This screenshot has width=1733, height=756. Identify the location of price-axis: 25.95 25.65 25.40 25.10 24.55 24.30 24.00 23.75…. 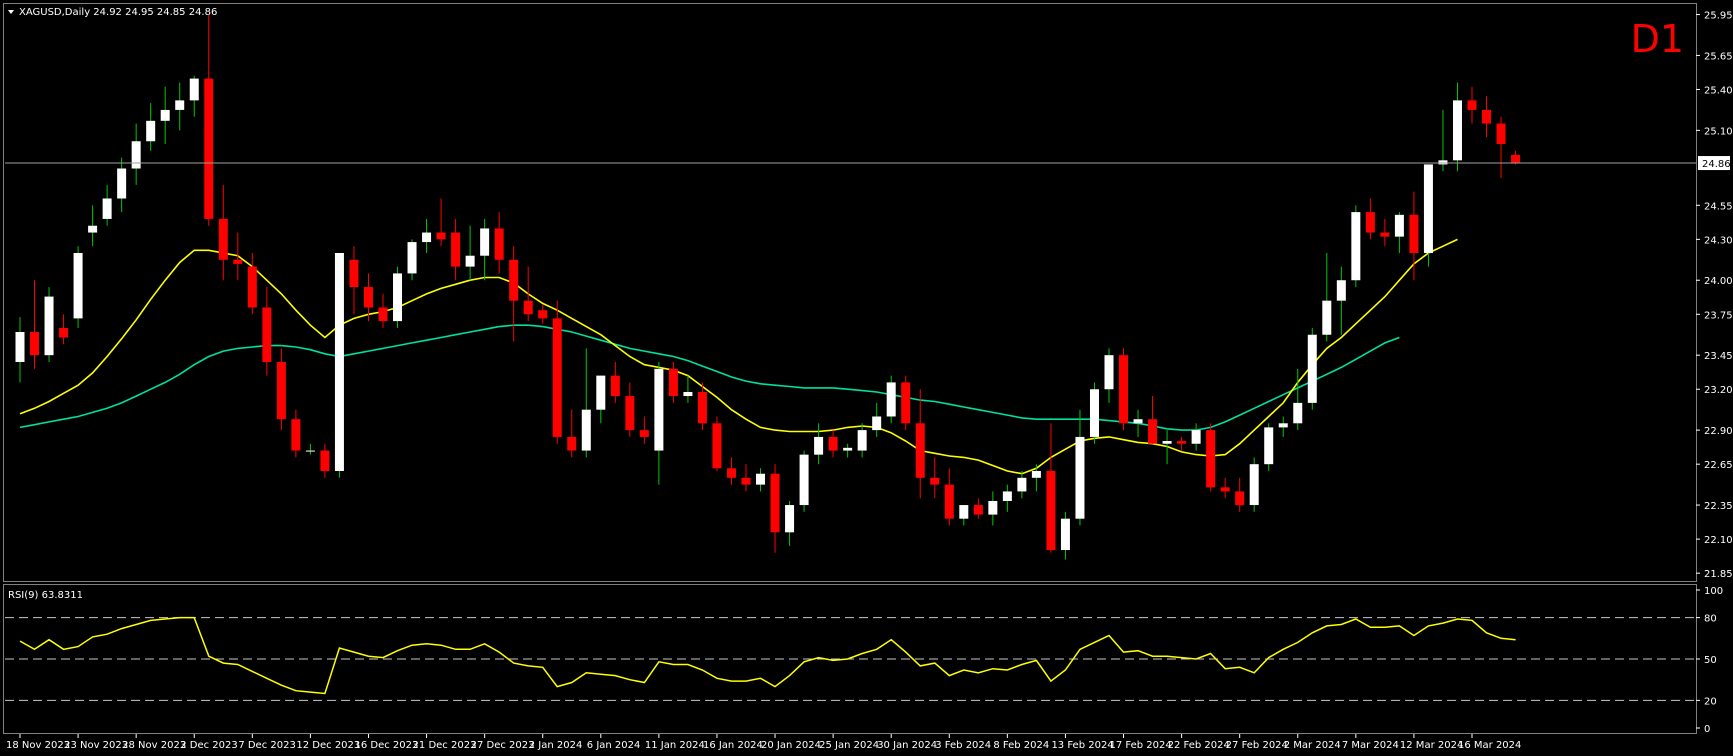
(1714, 295).